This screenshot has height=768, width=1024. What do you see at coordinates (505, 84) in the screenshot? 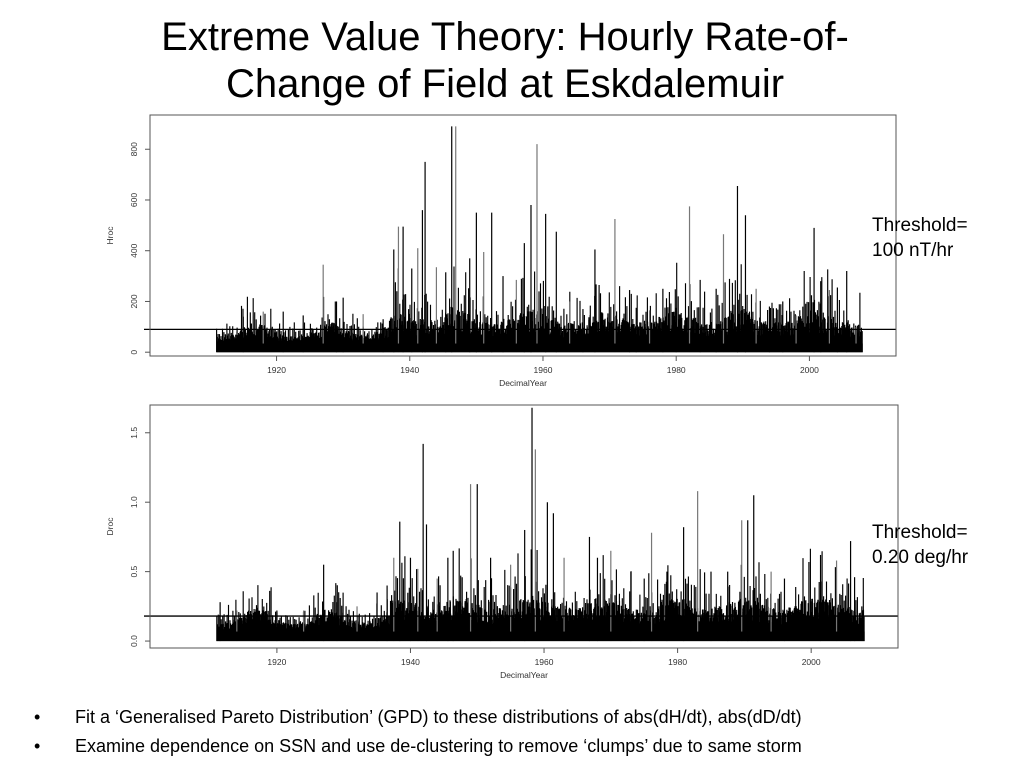
I see `slide-title-line2: Change of Field at Eskdalemuir` at bounding box center [505, 84].